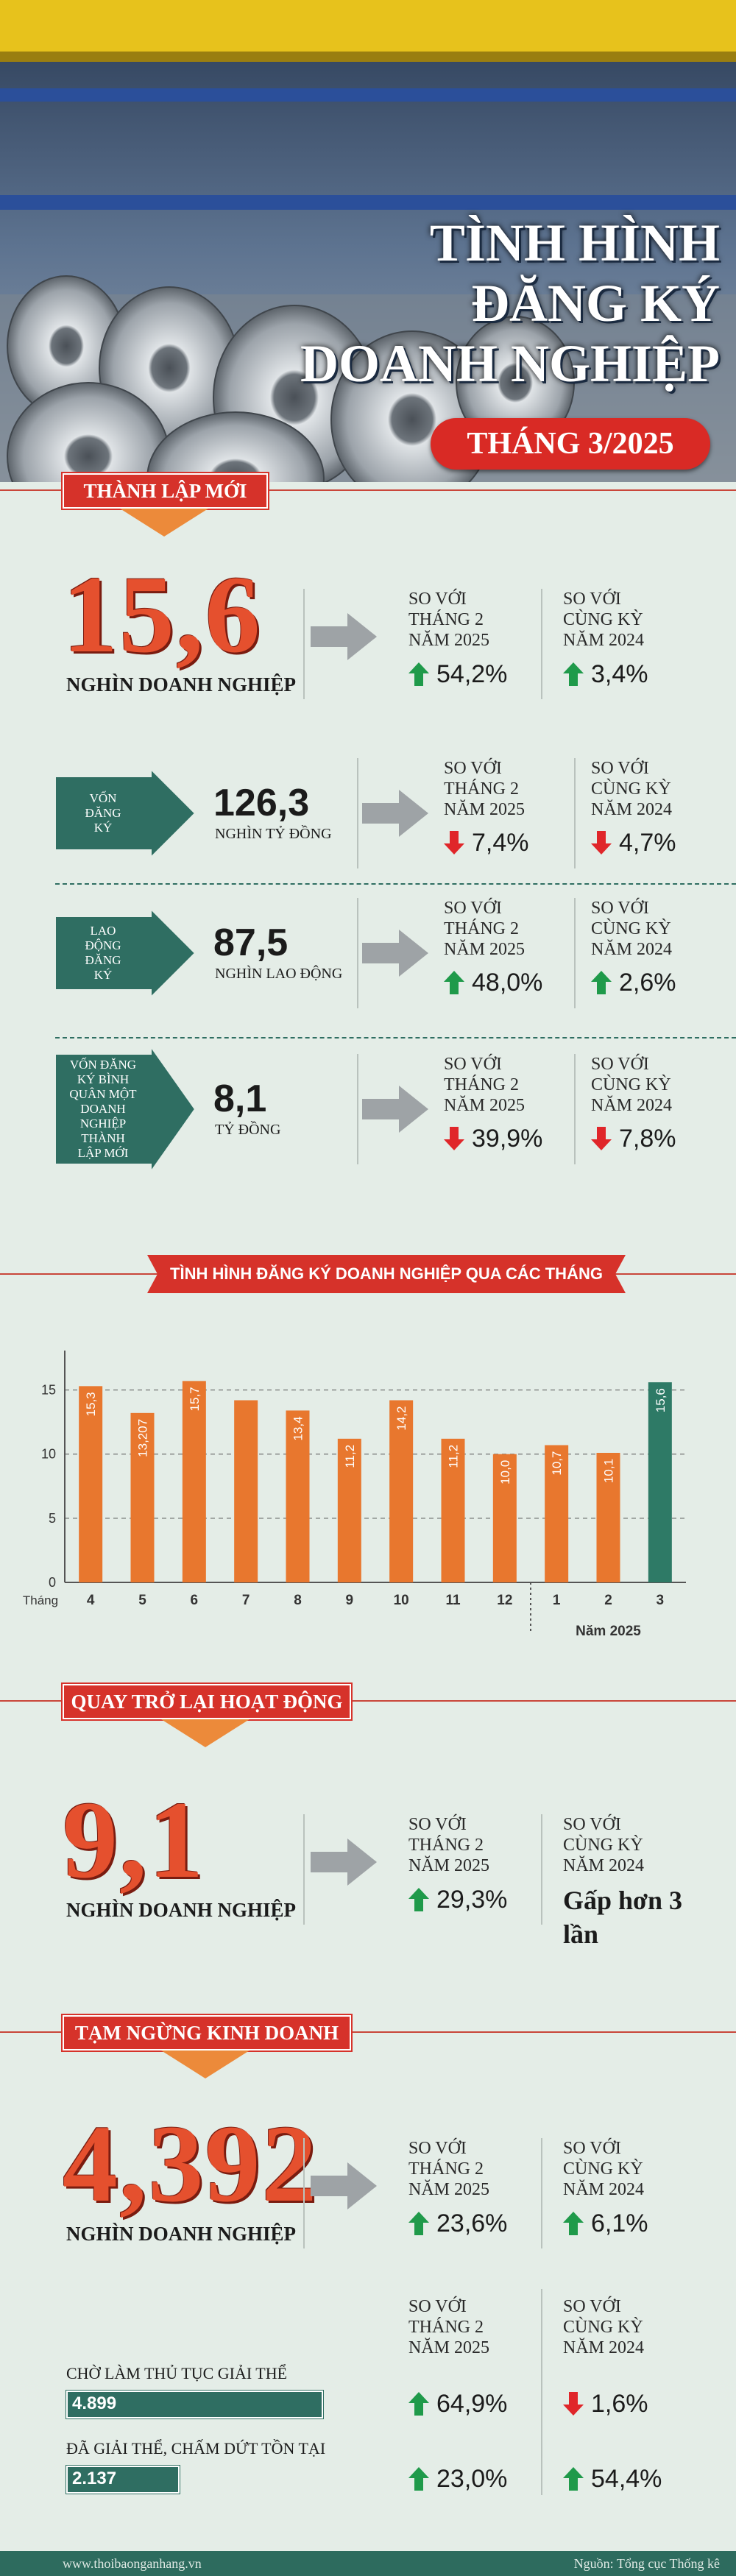 This screenshot has width=736, height=2576. Describe the element at coordinates (103, 1109) in the screenshot. I see `metric-label: DOANH` at that location.